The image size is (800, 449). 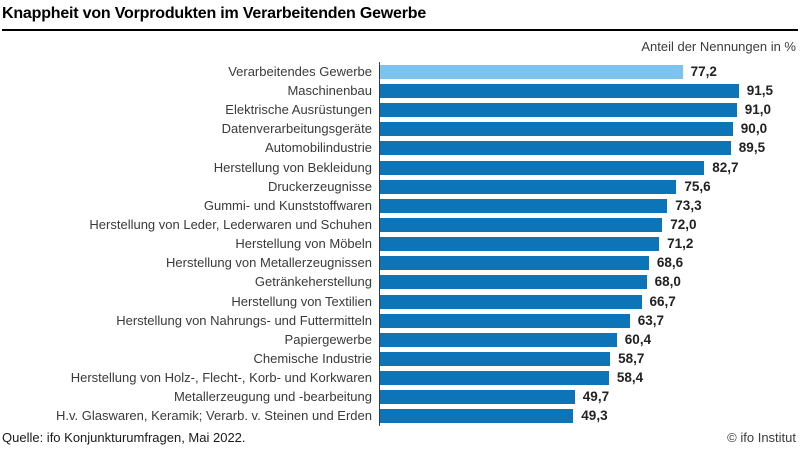 What do you see at coordinates (688, 205) in the screenshot?
I see `bar-value-label: 73,3` at bounding box center [688, 205].